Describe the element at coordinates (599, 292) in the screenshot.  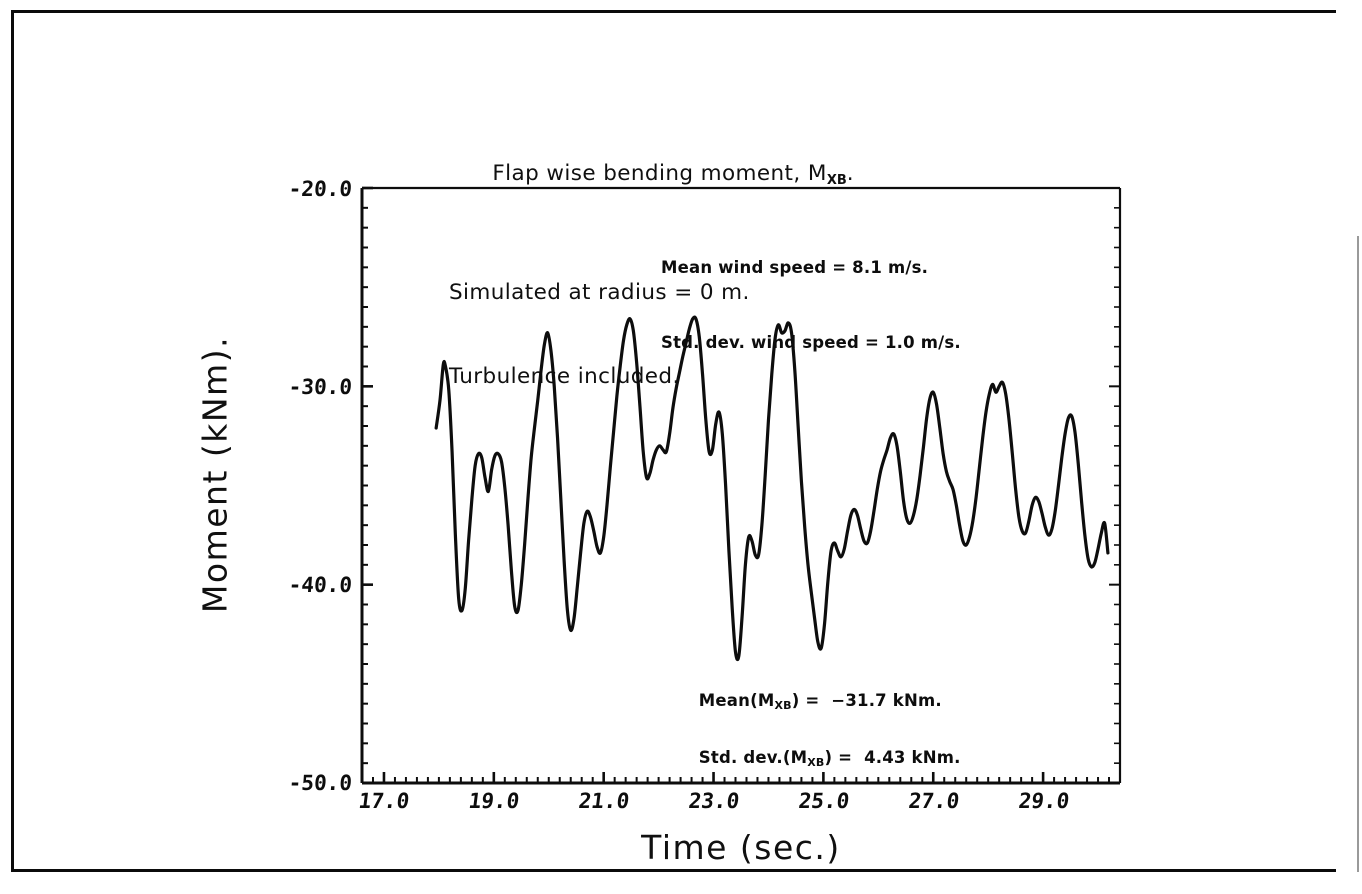
I see `figure-title-line-2: Simulated at radius = 0 m.` at that location.